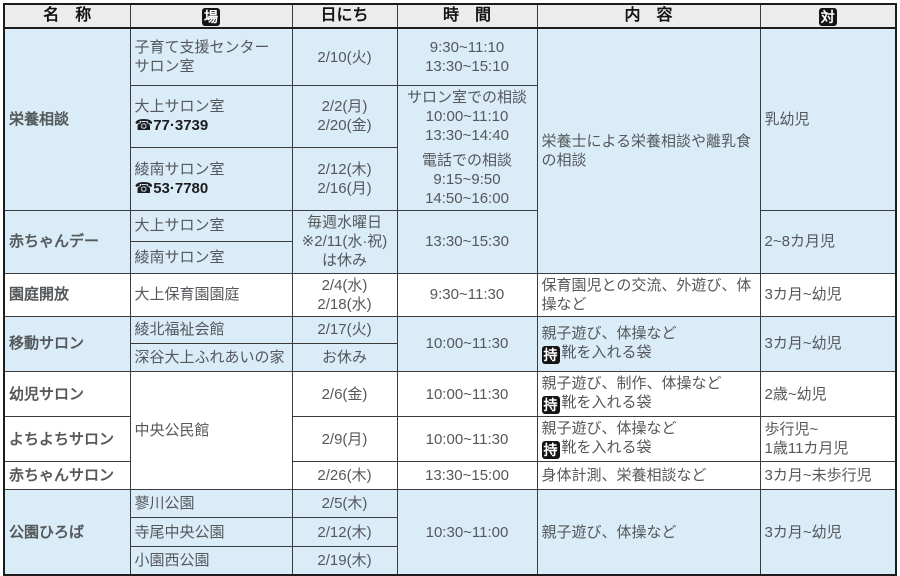 The image size is (900, 576). I want to click on date-line: 2/20(金), so click(344, 126).